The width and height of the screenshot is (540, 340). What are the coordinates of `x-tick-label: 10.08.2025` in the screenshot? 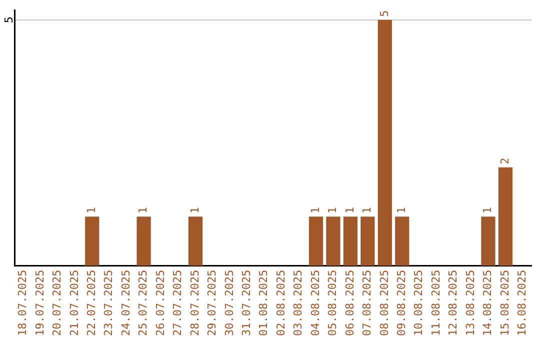 It's located at (419, 303).